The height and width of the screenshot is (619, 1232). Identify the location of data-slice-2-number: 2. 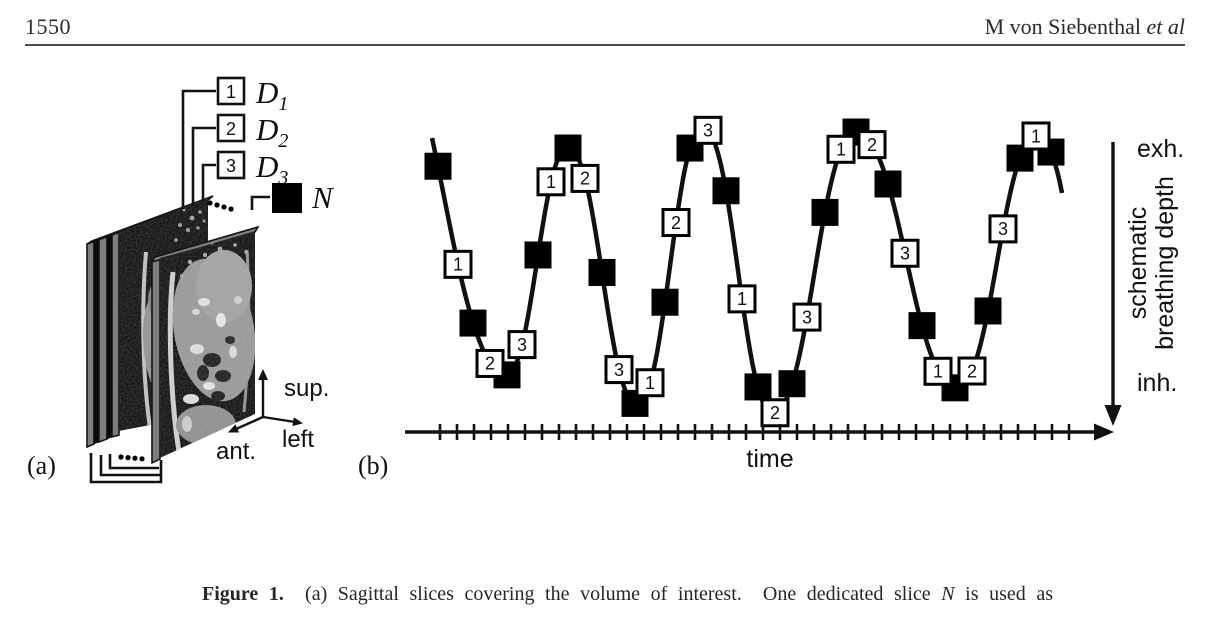
(231, 129).